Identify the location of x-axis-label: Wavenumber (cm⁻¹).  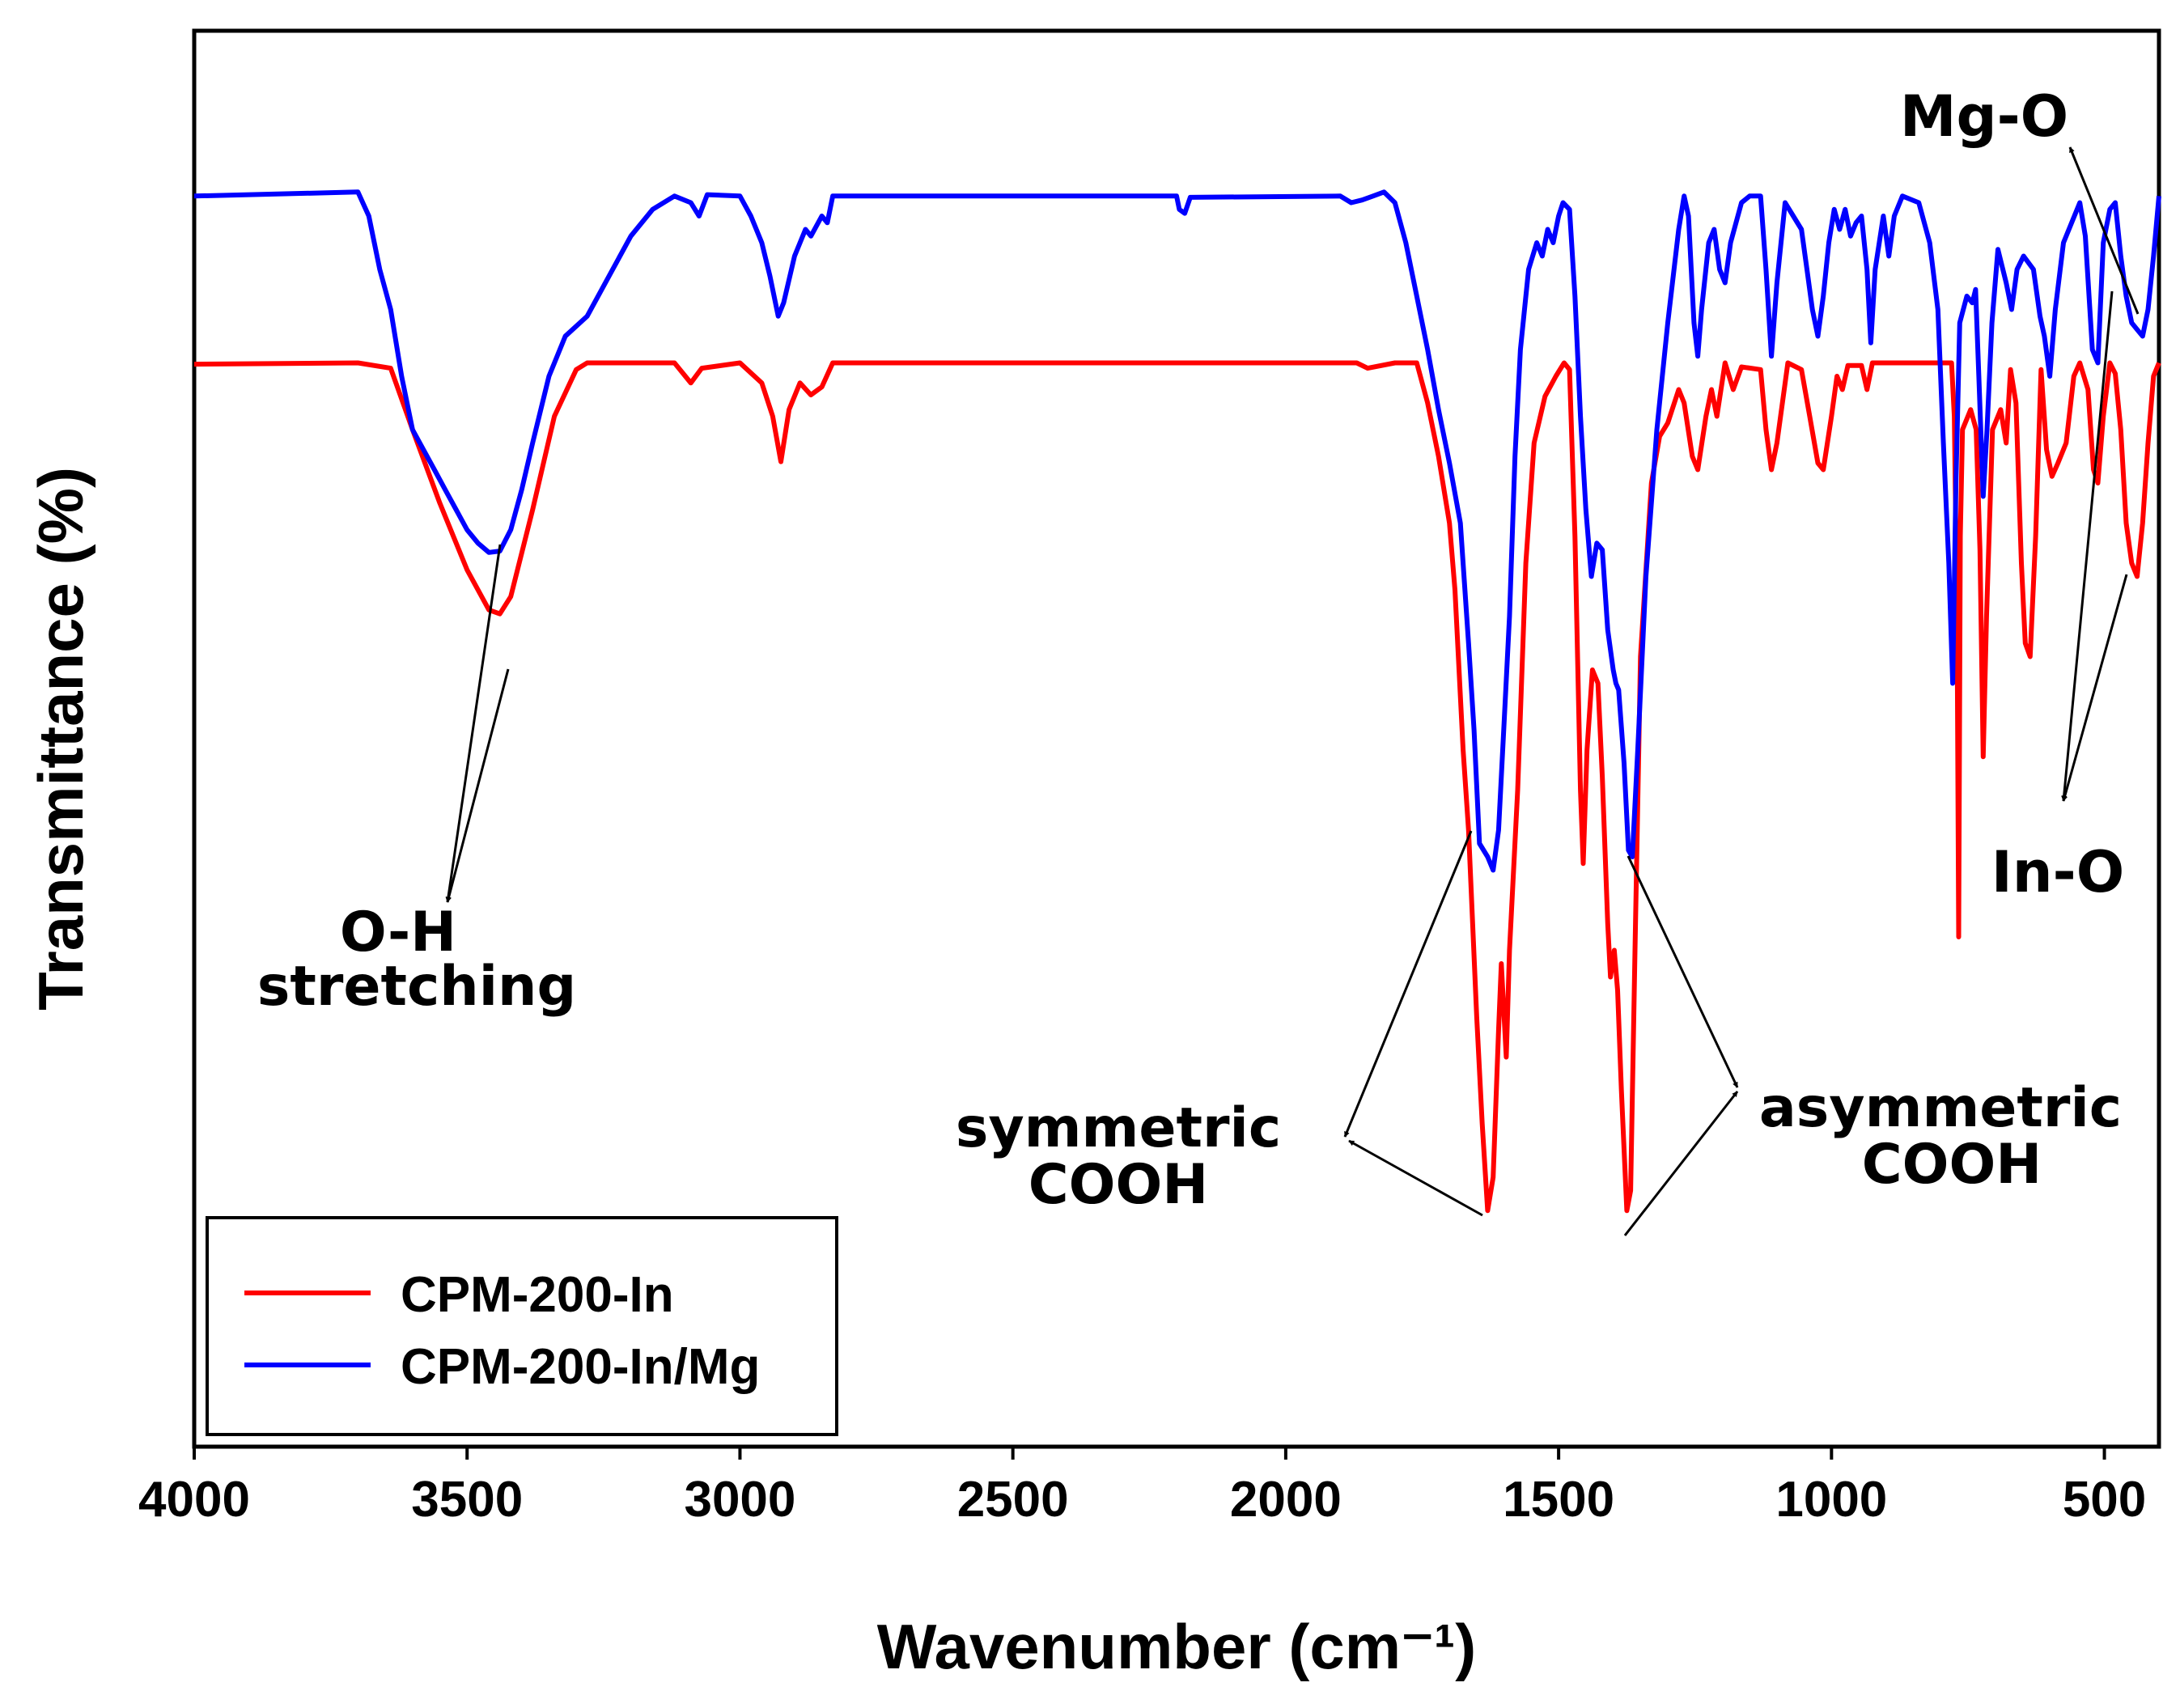
(1176, 1646).